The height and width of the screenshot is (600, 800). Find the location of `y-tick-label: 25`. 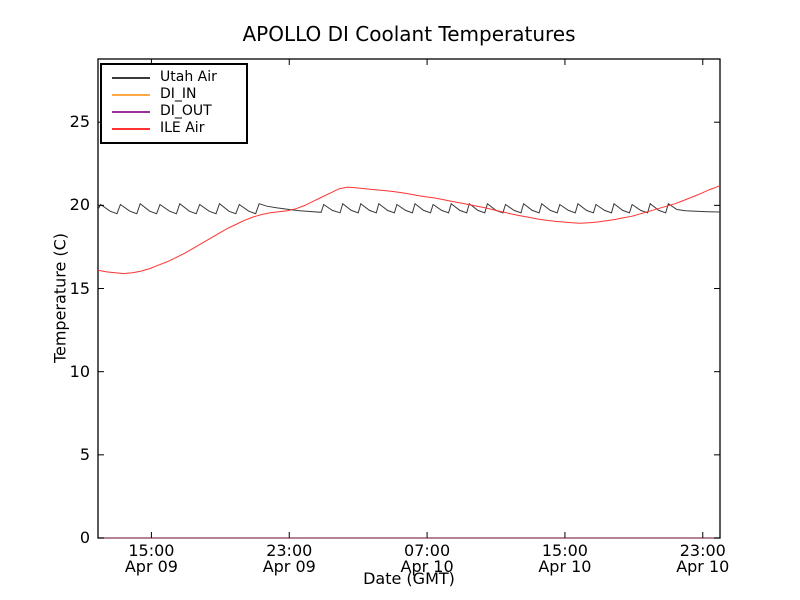

y-tick-label: 25 is located at coordinates (79, 122).